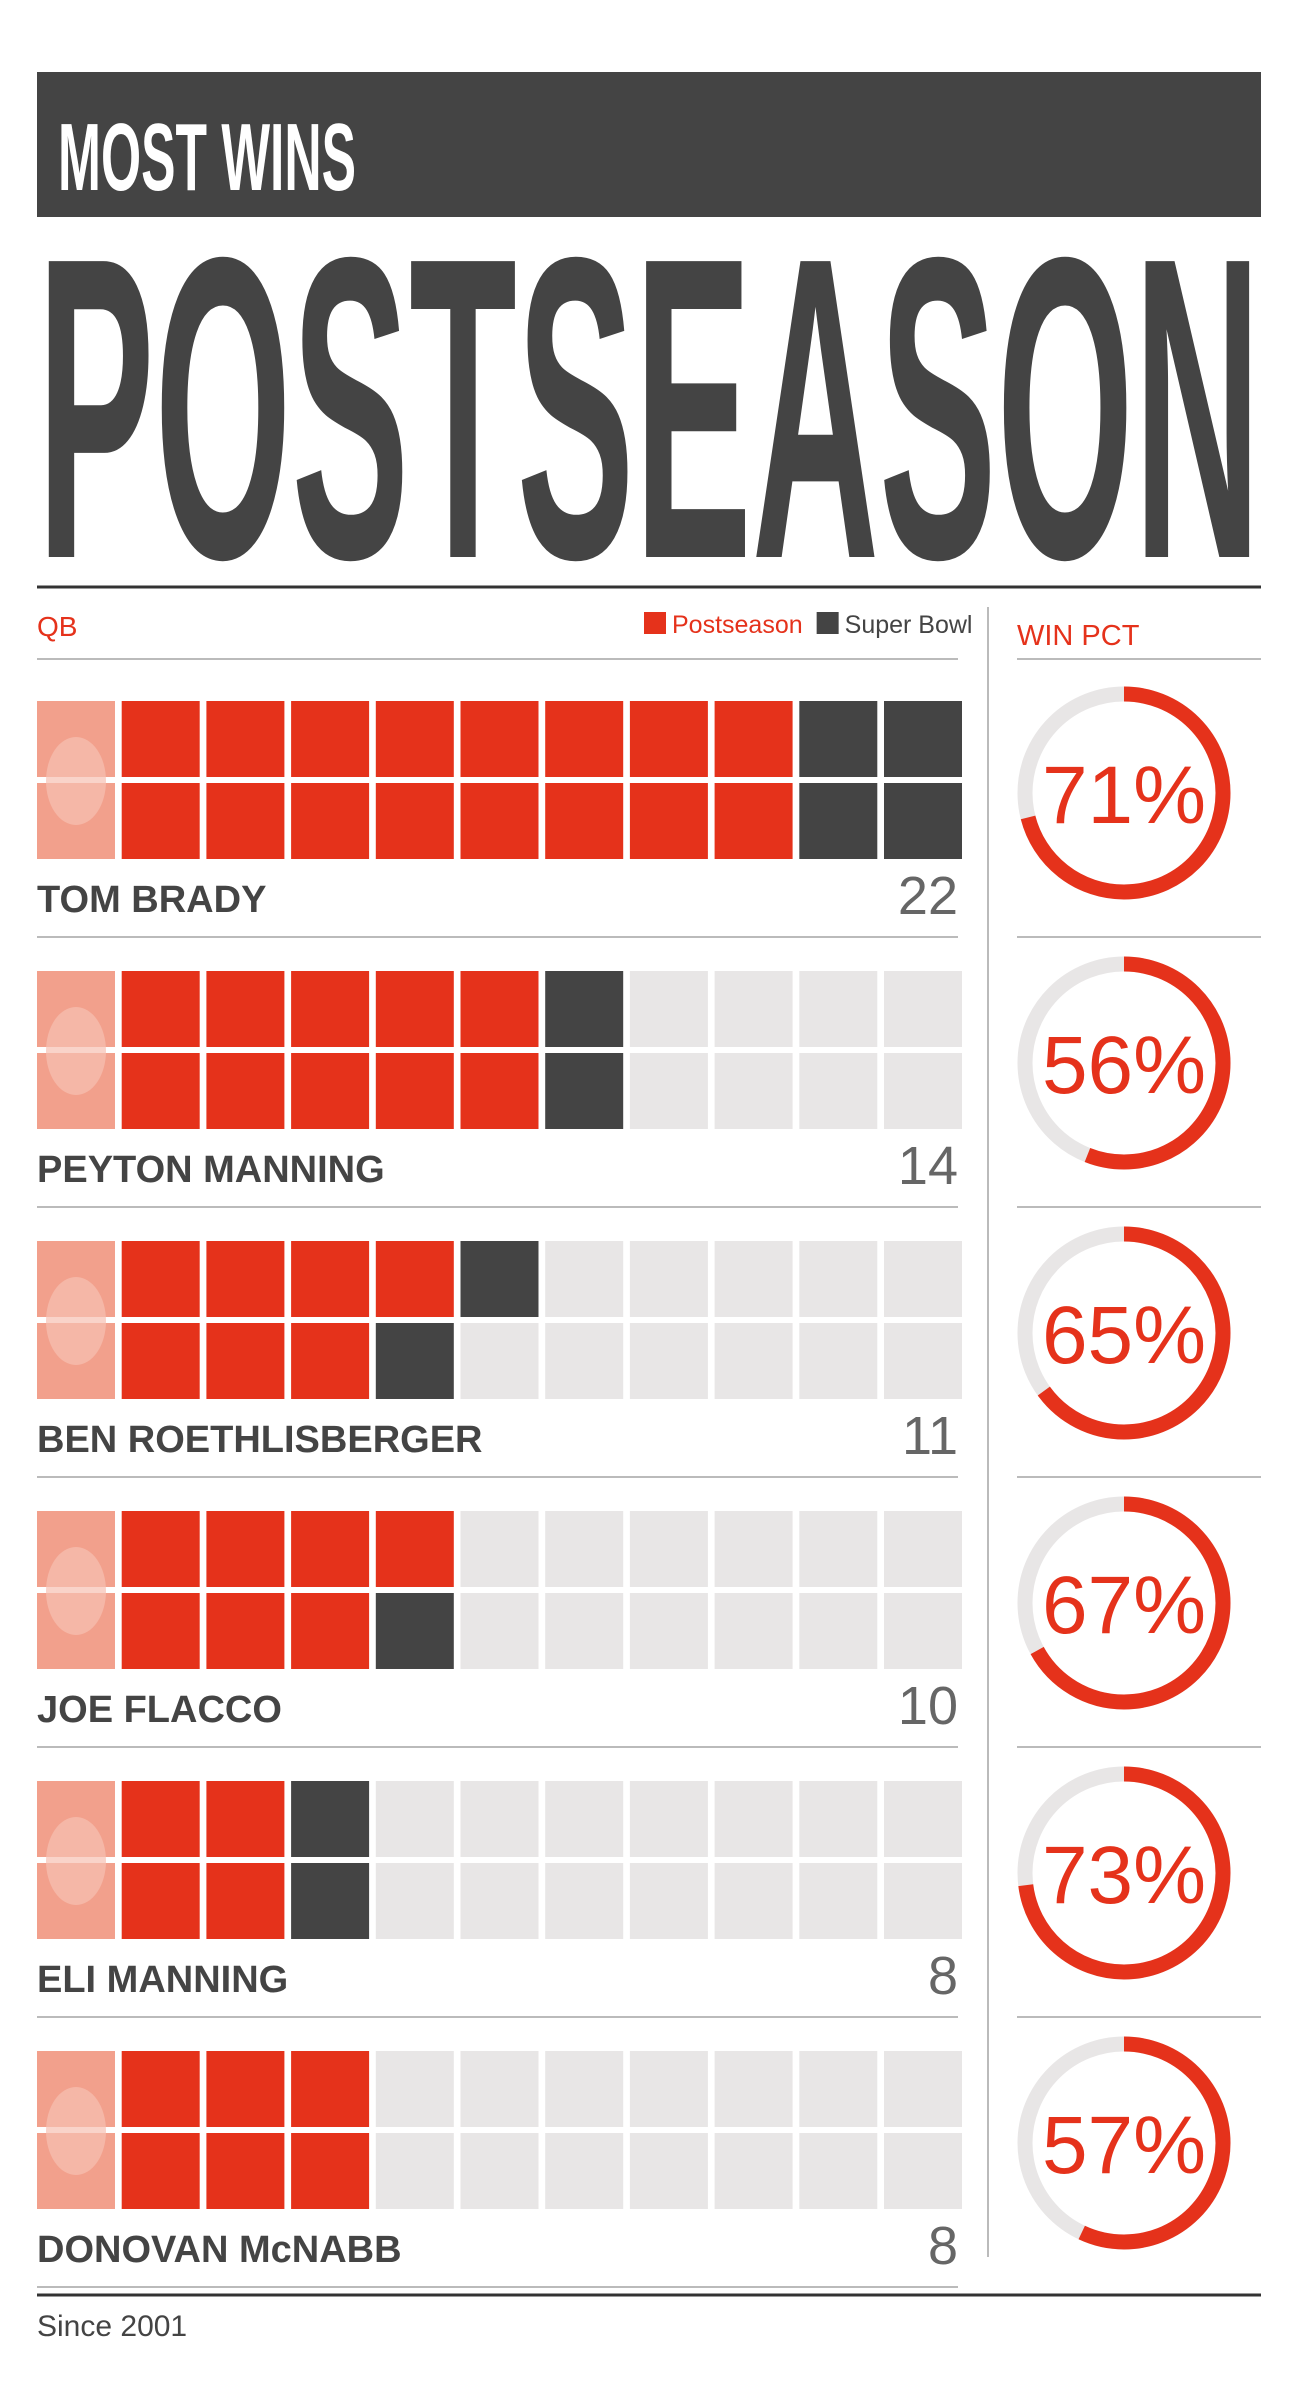 Image resolution: width=1296 pixels, height=2387 pixels. What do you see at coordinates (928, 1166) in the screenshot?
I see `total: 14` at bounding box center [928, 1166].